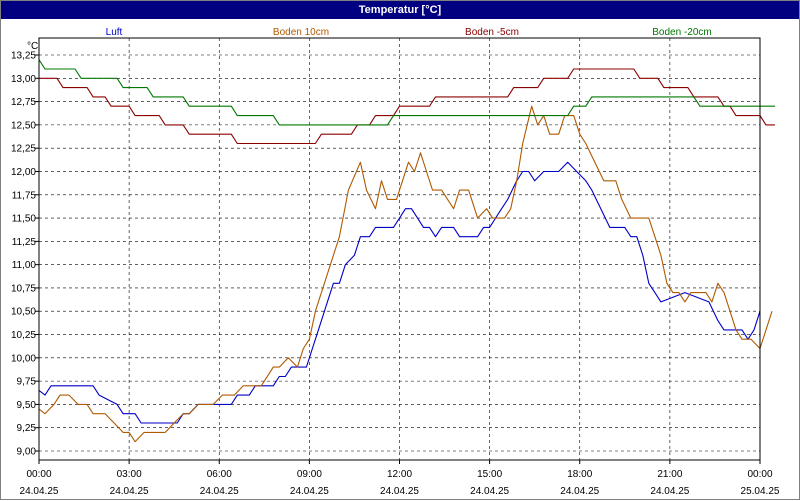 This screenshot has height=501, width=800. What do you see at coordinates (32, 46) in the screenshot?
I see `y-axis-label: °C` at bounding box center [32, 46].